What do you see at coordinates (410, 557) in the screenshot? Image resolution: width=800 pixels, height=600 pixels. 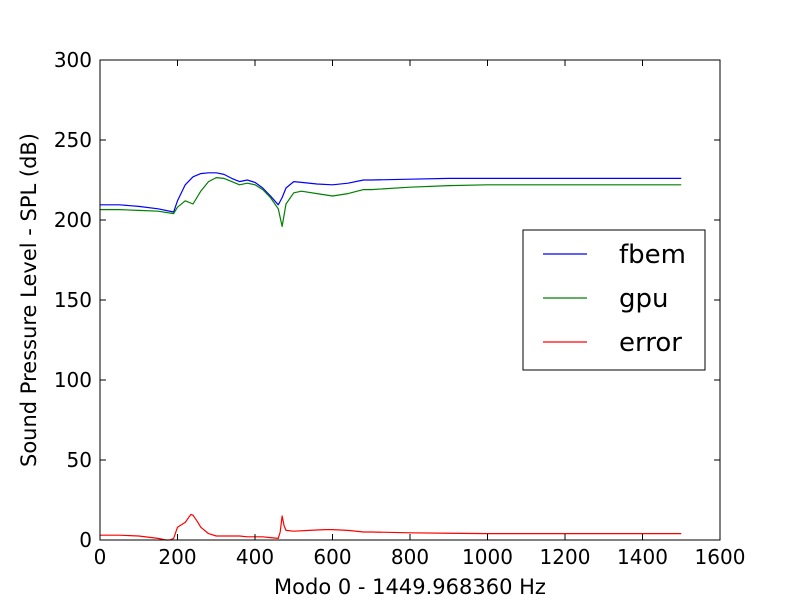 I see `x-tick-label: 800` at bounding box center [410, 557].